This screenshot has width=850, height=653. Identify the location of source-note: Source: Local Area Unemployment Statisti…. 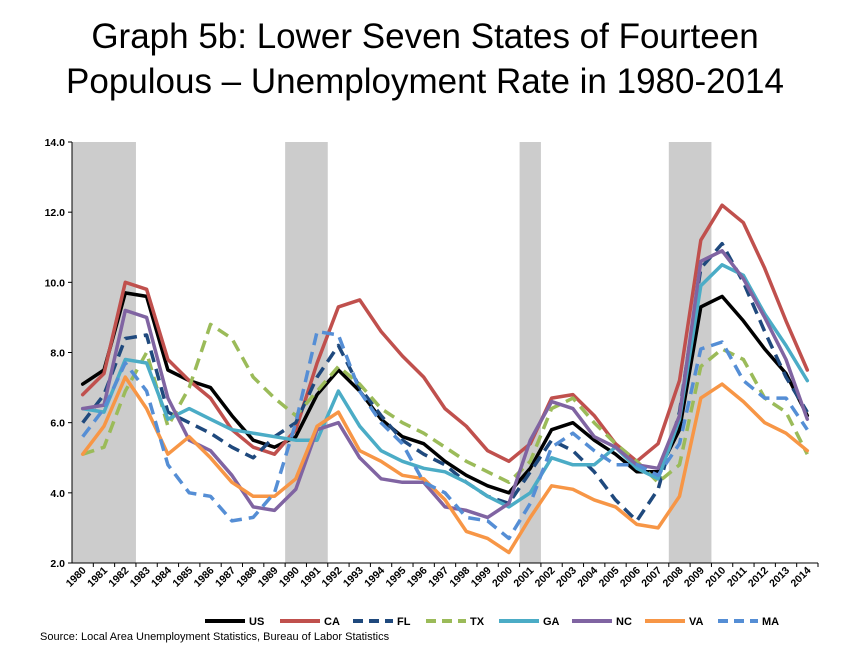
(215, 637).